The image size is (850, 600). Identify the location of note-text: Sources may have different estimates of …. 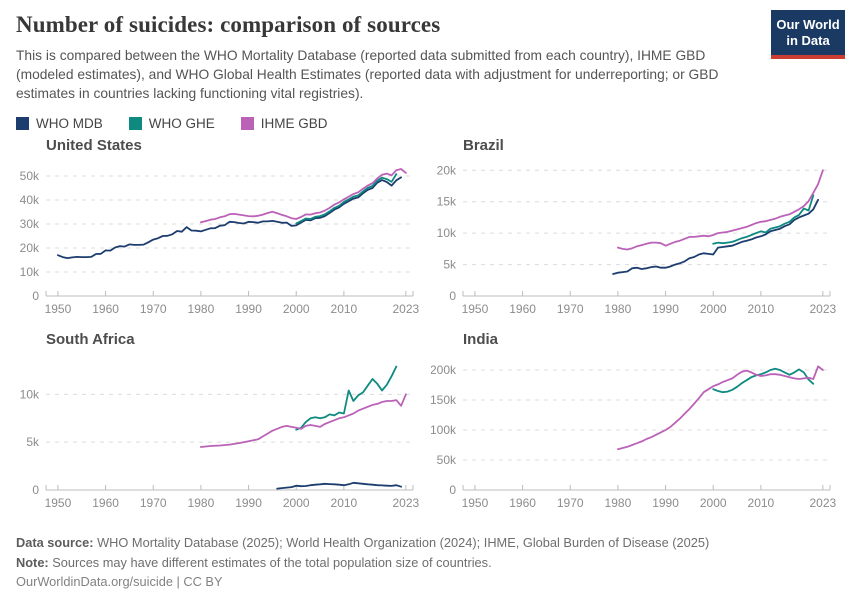
(270, 562).